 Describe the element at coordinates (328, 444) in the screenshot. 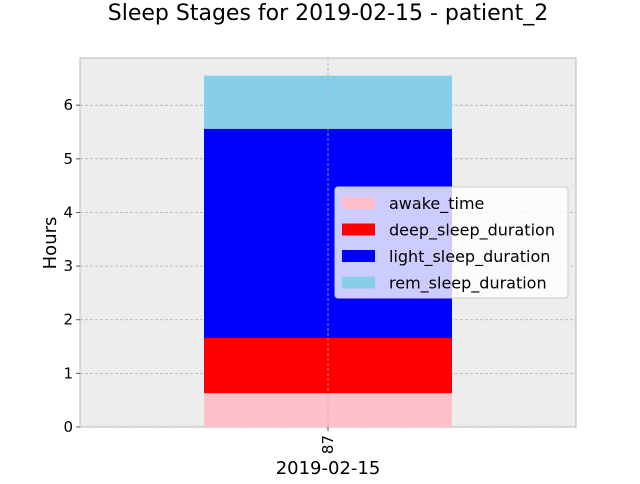

I see `x-tick-label: 87` at that location.